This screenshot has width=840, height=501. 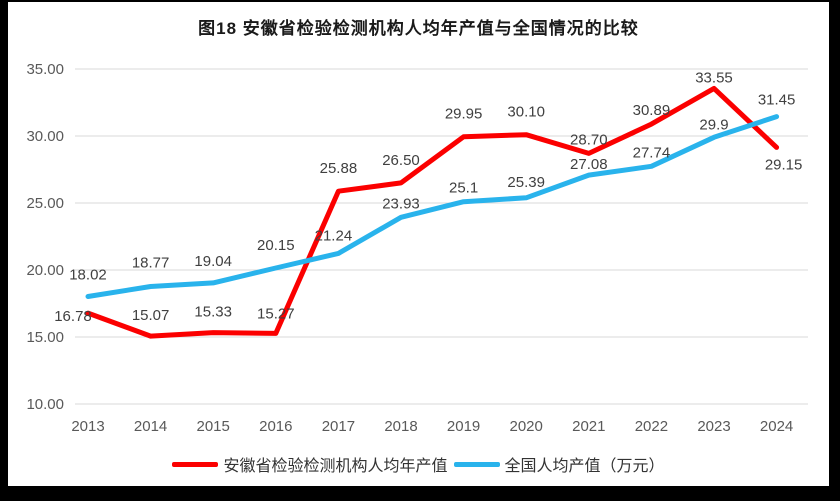 What do you see at coordinates (400, 426) in the screenshot?
I see `x-axis-tick-label: 2018` at bounding box center [400, 426].